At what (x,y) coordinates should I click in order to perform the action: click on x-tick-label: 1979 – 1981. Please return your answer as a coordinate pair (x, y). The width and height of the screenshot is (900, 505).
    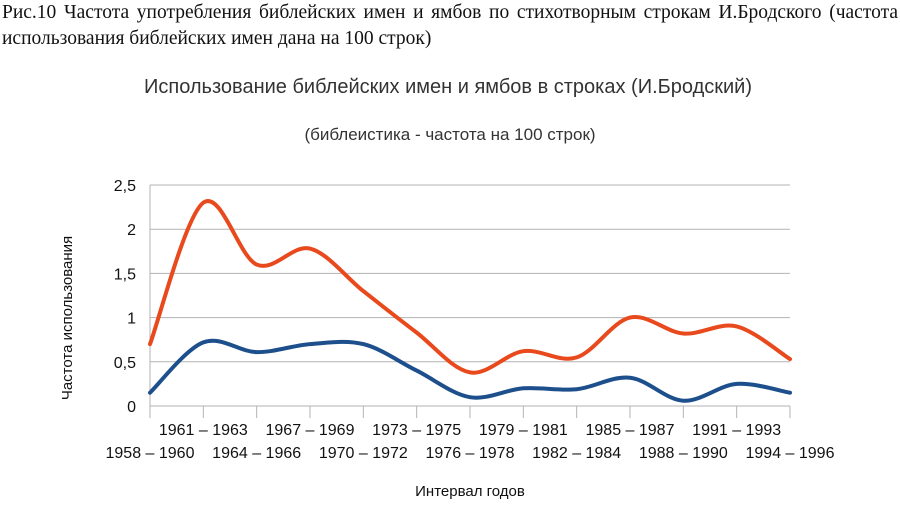
    Looking at the image, I should click on (523, 430).